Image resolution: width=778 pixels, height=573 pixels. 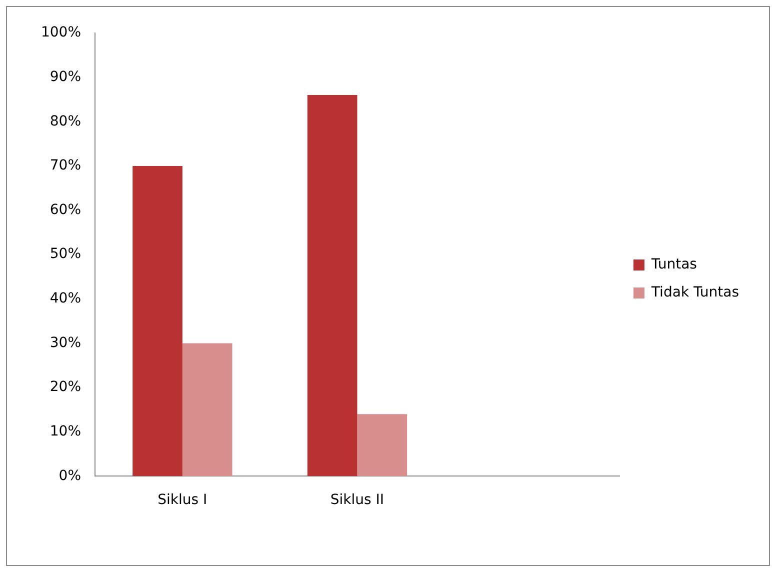 I want to click on y-tick-label: 40%, so click(x=66, y=298).